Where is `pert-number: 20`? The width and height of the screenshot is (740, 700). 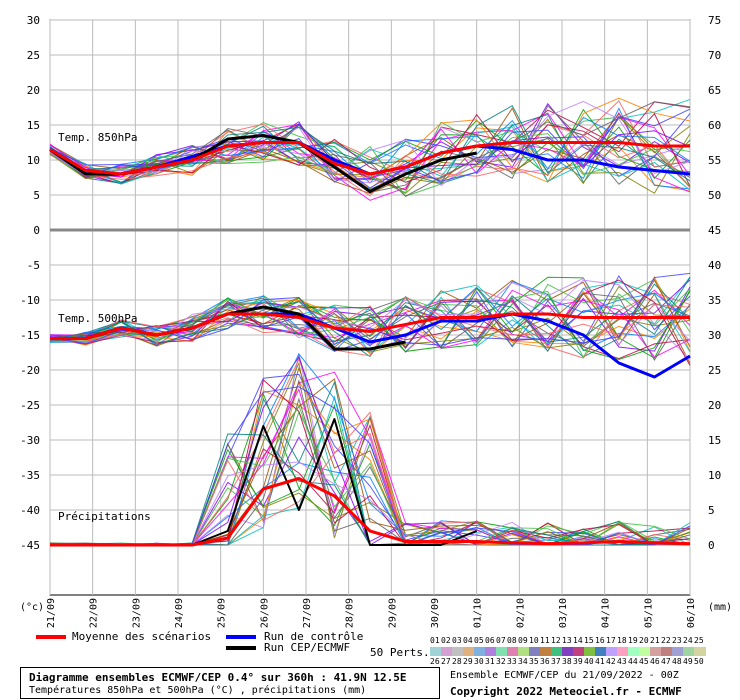
pert-number: 20 is located at coordinates (644, 640).